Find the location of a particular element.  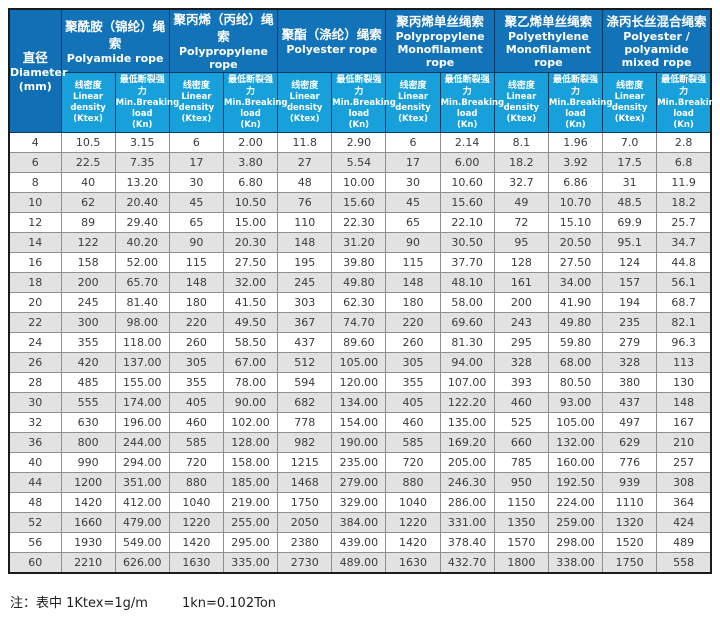

breaking-load-header-4: 最低断裂强力 Min.Breaking load (Kn) is located at coordinates (579, 102).